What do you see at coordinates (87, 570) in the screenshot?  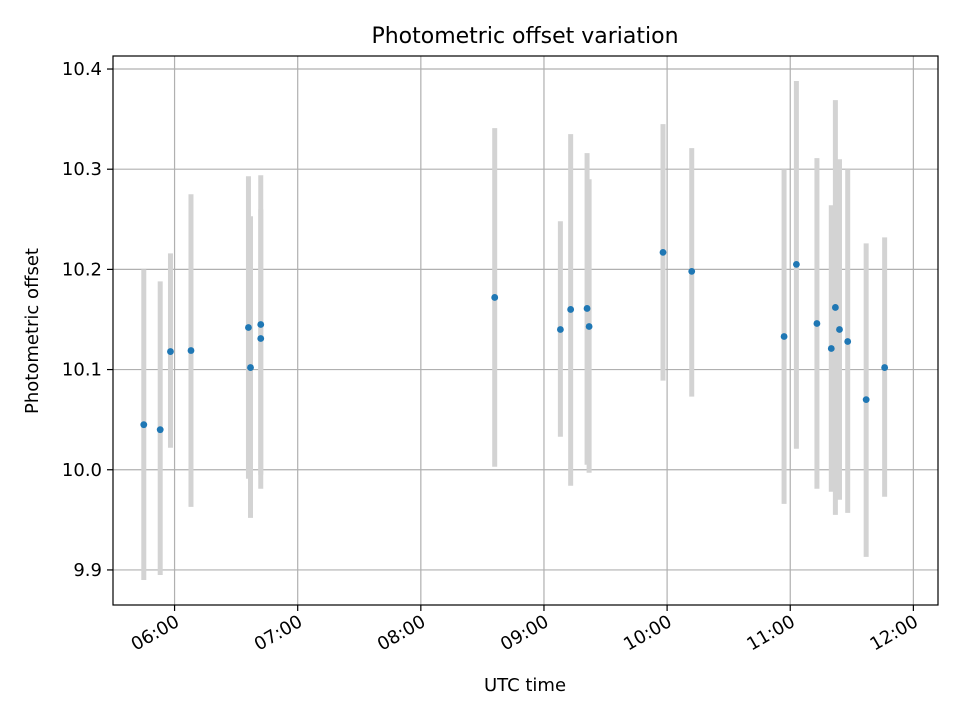 I see `y-tick-label: 9.9` at bounding box center [87, 570].